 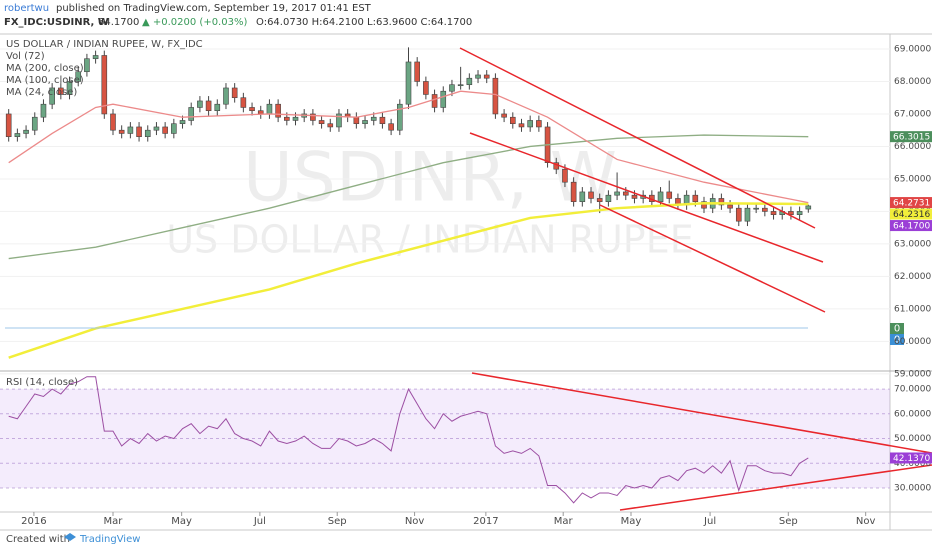 What do you see at coordinates (337, 521) in the screenshot?
I see `x-tick-label: Sep` at bounding box center [337, 521].